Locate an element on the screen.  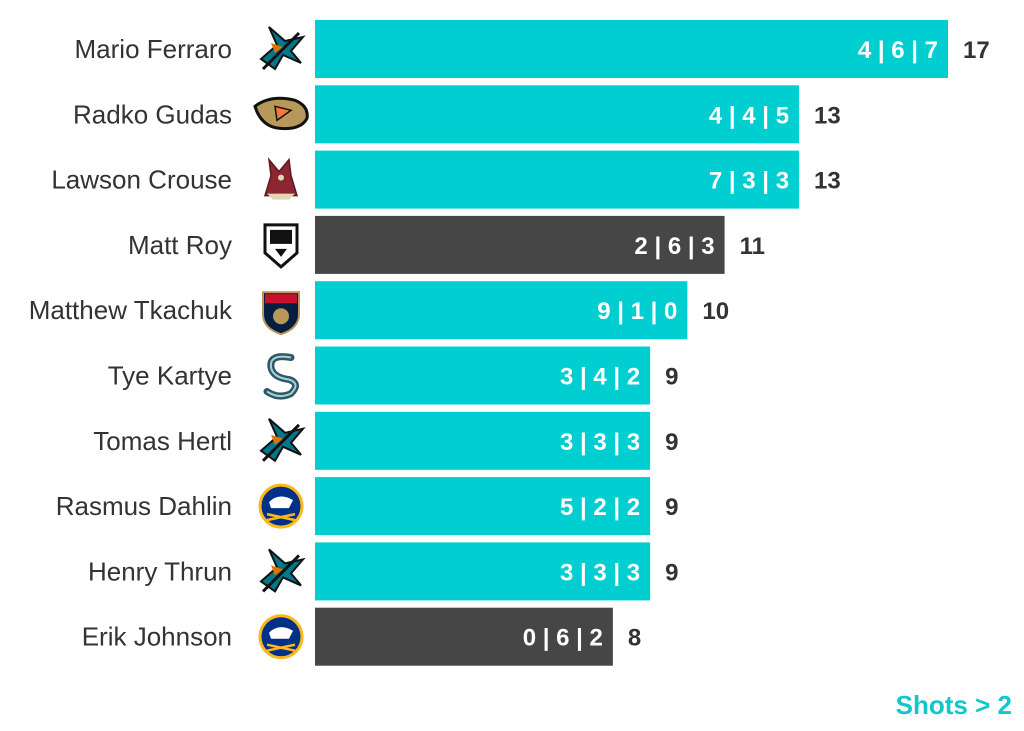
bar-breakdown-label: 9 | 1 | 0 is located at coordinates (637, 311).